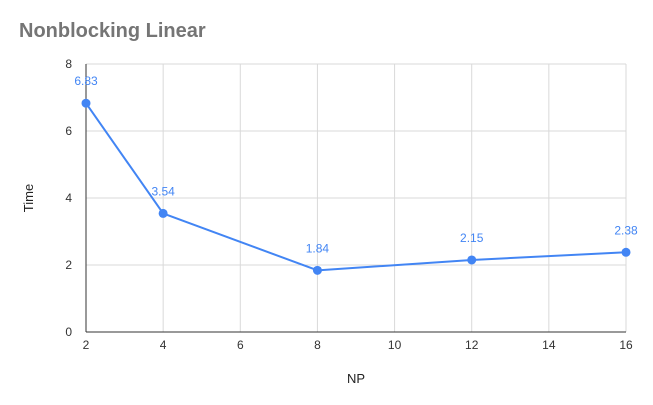 This screenshot has width=653, height=405. What do you see at coordinates (356, 378) in the screenshot?
I see `x-axis-title: NP` at bounding box center [356, 378].